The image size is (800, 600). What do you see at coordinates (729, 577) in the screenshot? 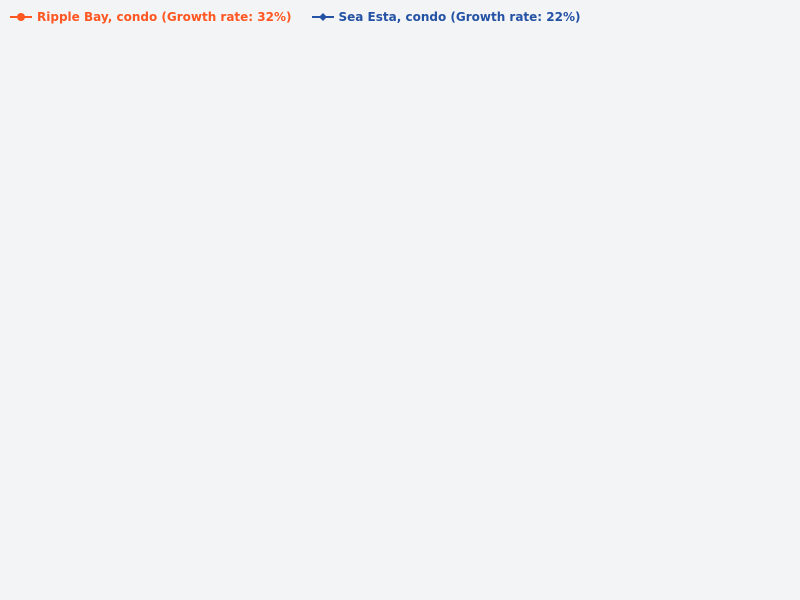
I see `x-tick-label: Q1 2025` at bounding box center [729, 577].